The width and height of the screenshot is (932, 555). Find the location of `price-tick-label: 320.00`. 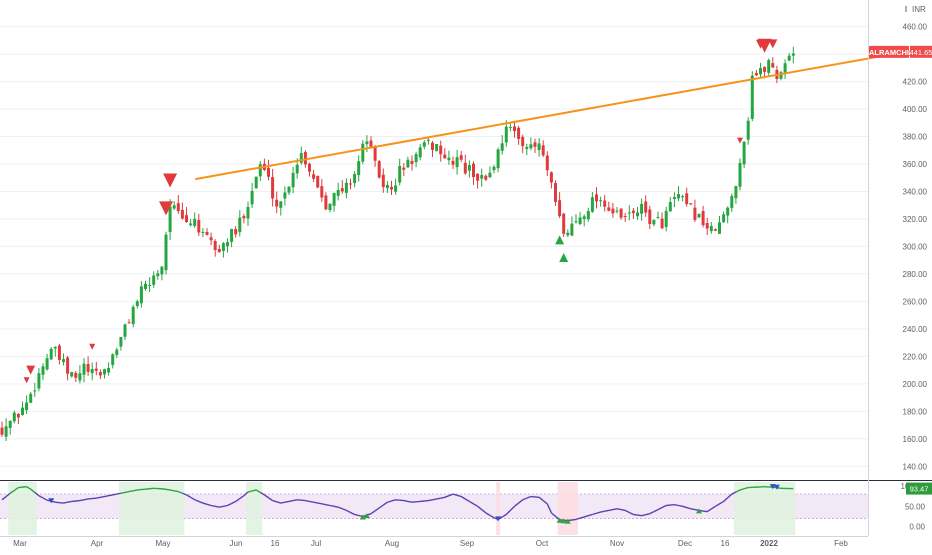

price-tick-label: 320.00 is located at coordinates (915, 219).